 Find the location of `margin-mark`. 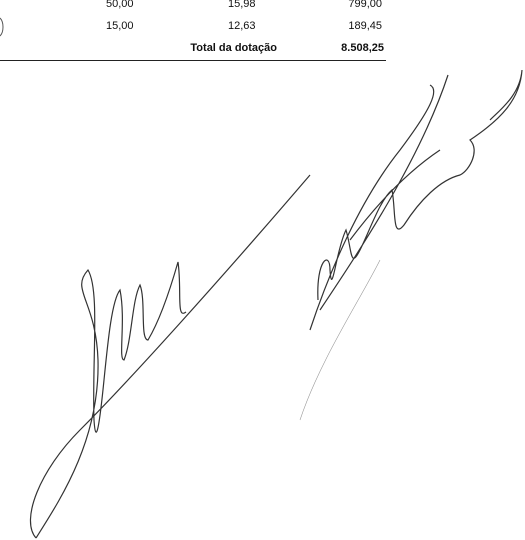

margin-mark is located at coordinates (2, 27).